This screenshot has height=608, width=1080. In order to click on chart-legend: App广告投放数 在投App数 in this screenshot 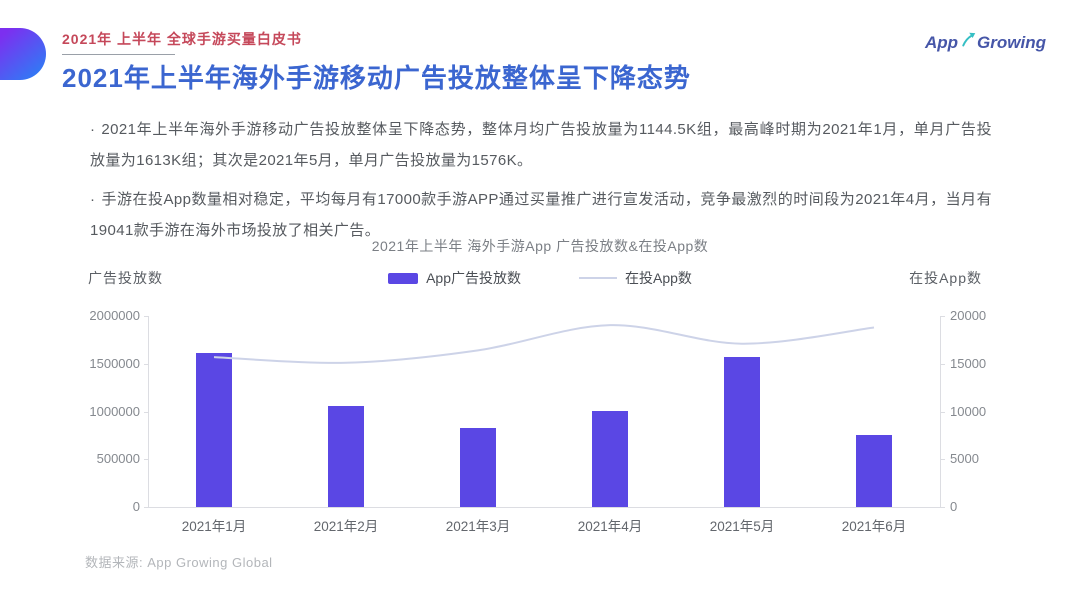, I will do `click(540, 278)`.